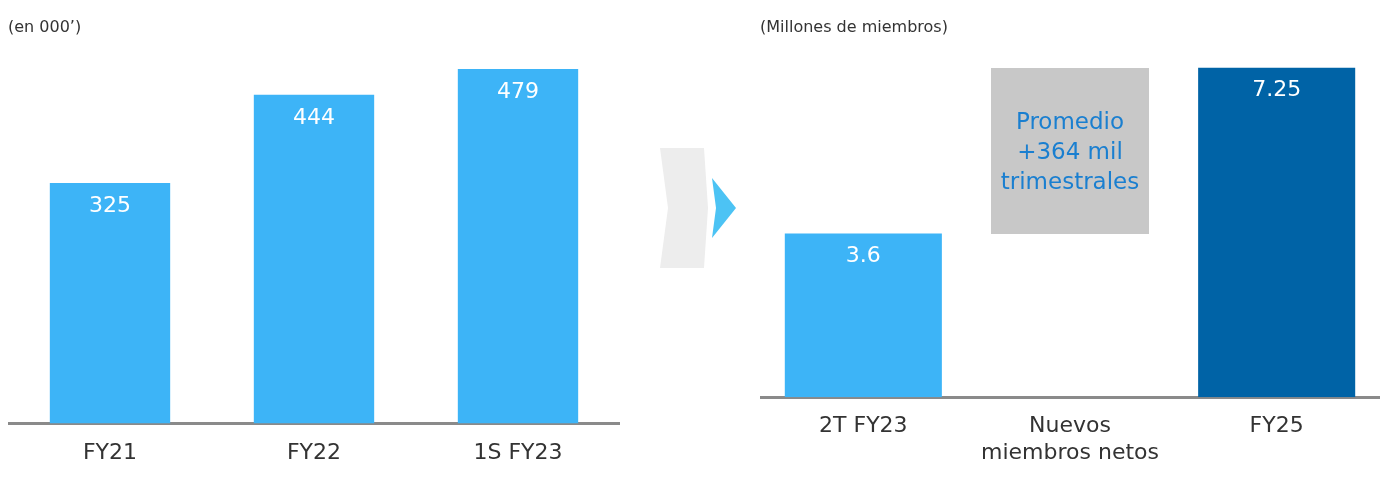  What do you see at coordinates (110, 451) in the screenshot?
I see `x-tick-label: FY21` at bounding box center [110, 451].